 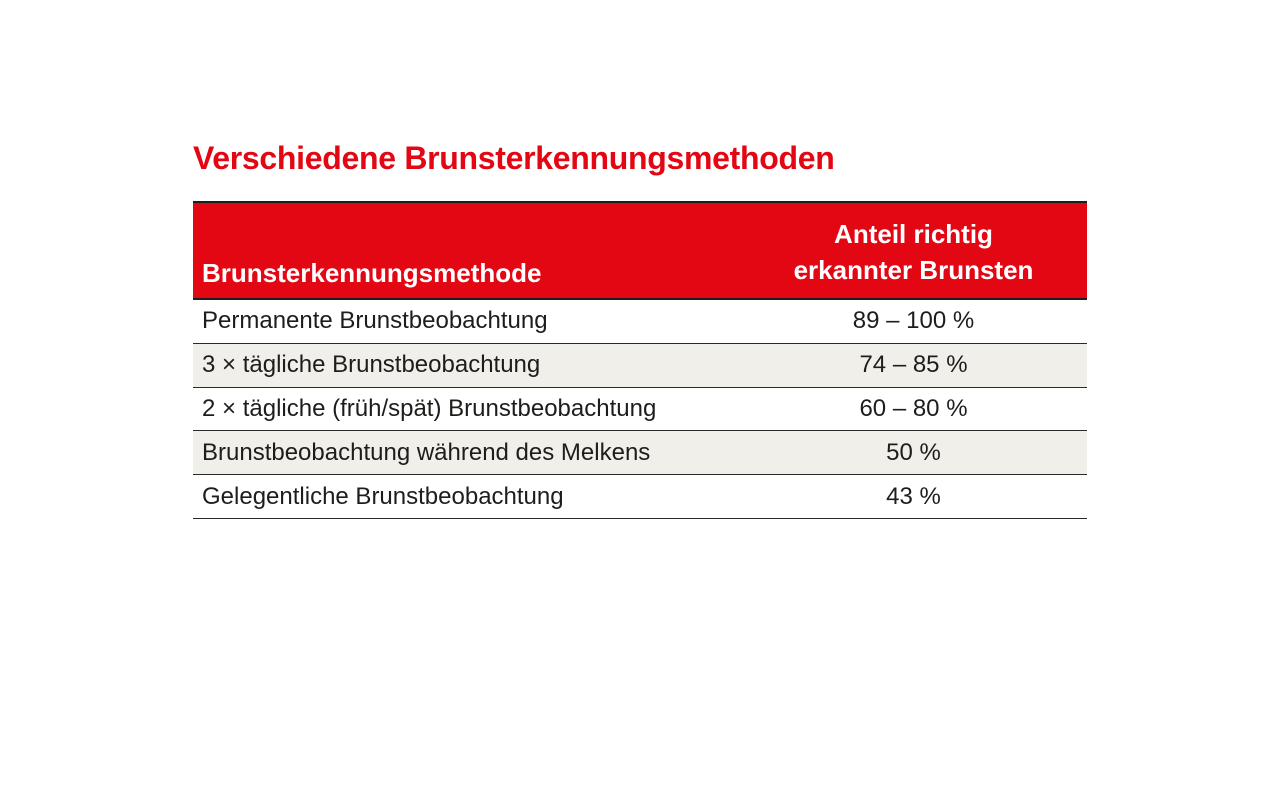 I want to click on header-share-column: Anteil richtig erkannter Brunsten, so click(x=913, y=250).